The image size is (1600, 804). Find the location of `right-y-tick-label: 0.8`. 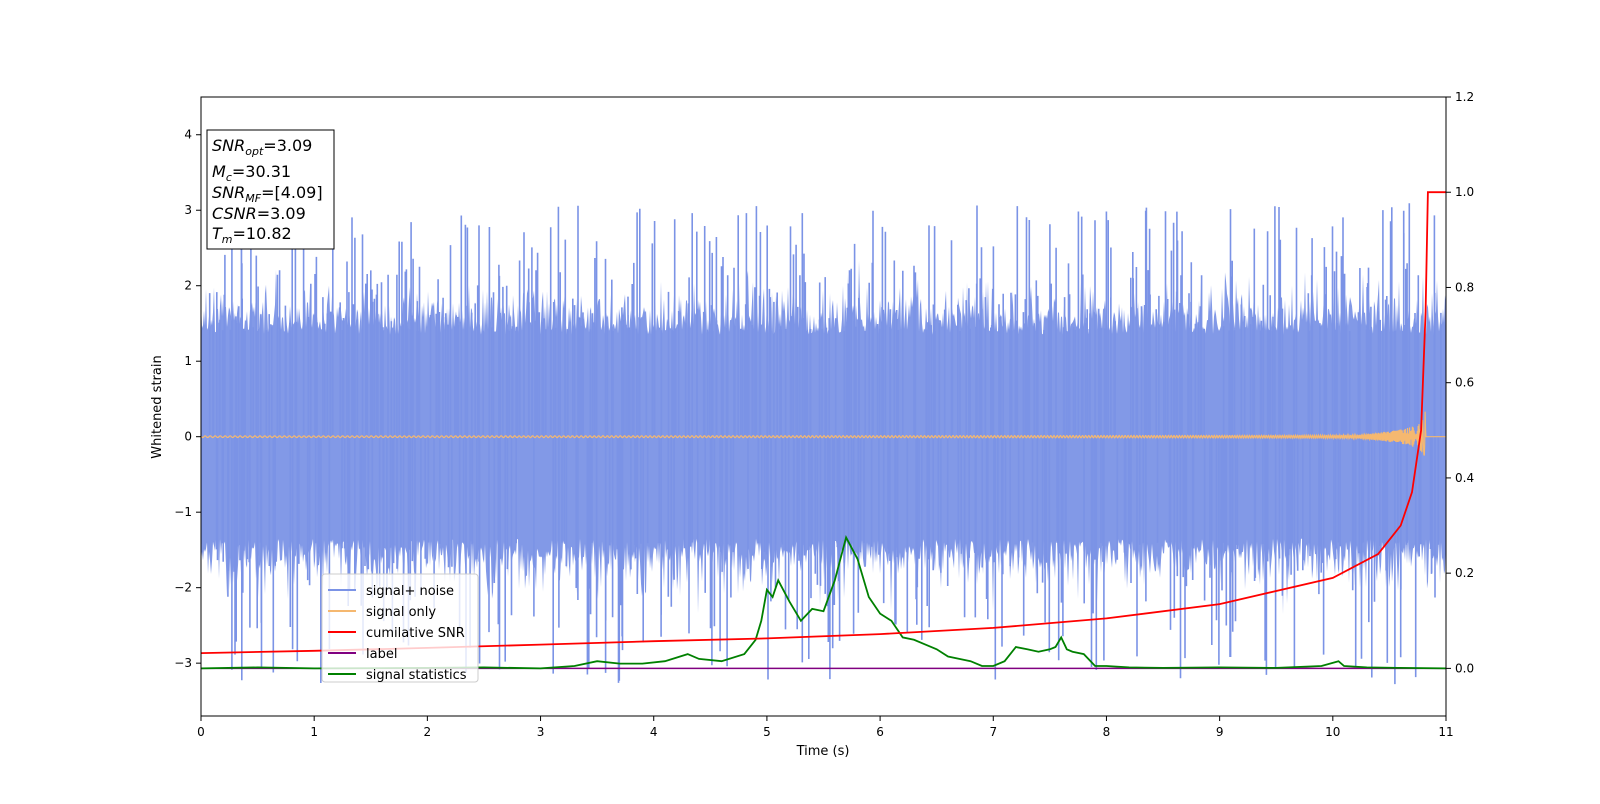

right-y-tick-label: 0.8 is located at coordinates (1464, 287).